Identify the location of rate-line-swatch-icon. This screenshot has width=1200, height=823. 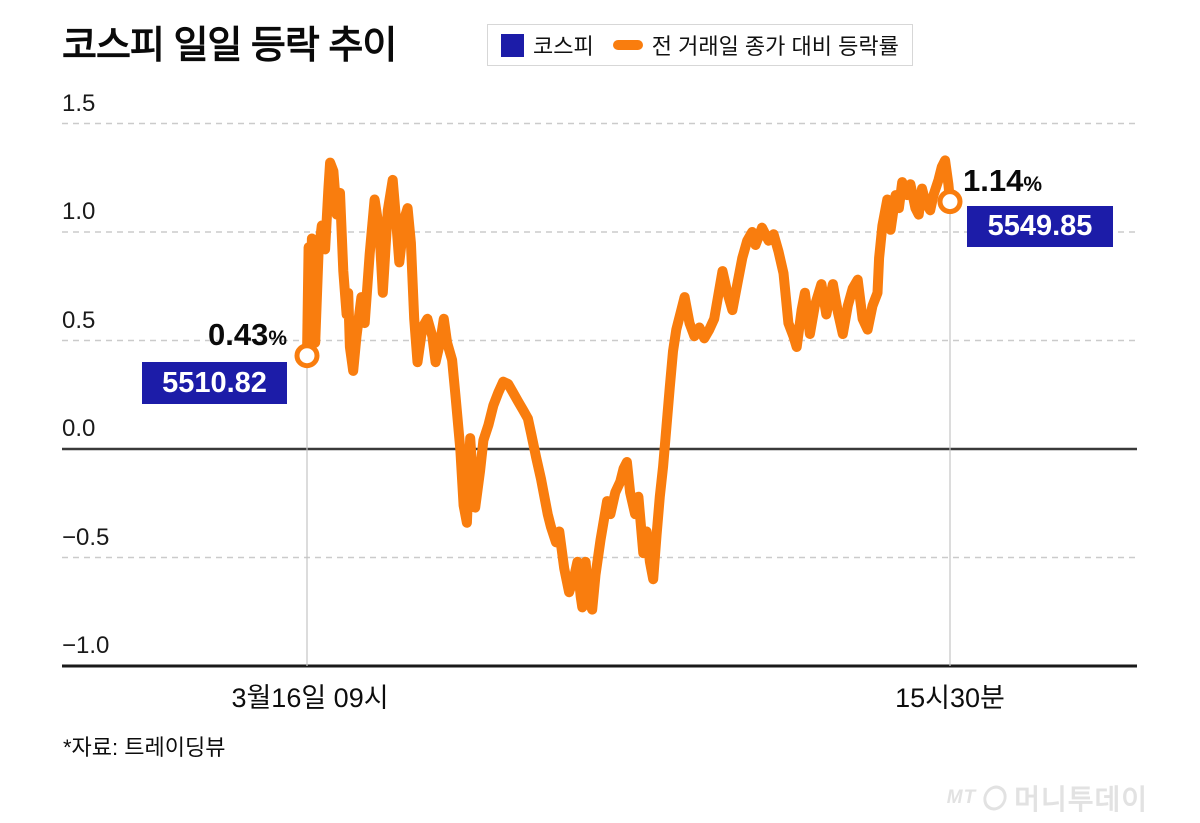
(627, 45).